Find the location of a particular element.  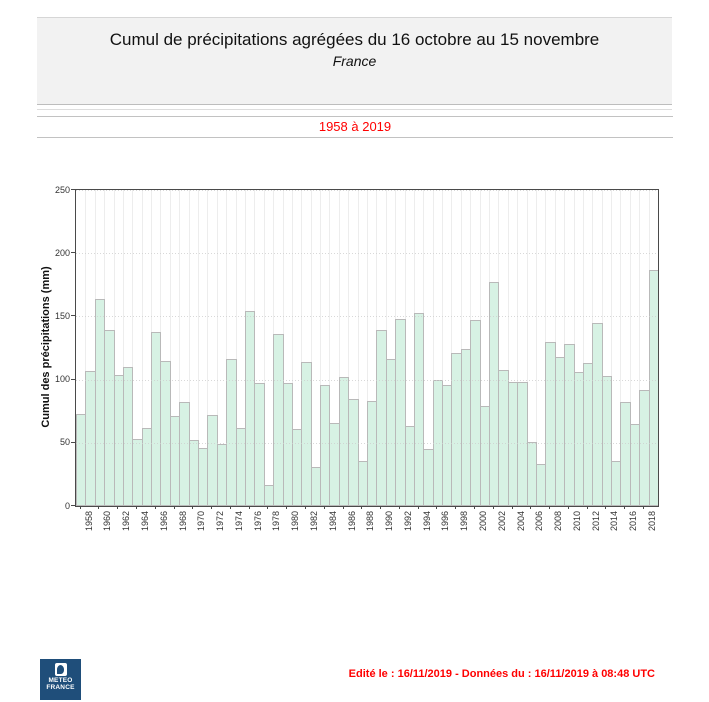

logo-text-line1: METEO is located at coordinates (60, 680).